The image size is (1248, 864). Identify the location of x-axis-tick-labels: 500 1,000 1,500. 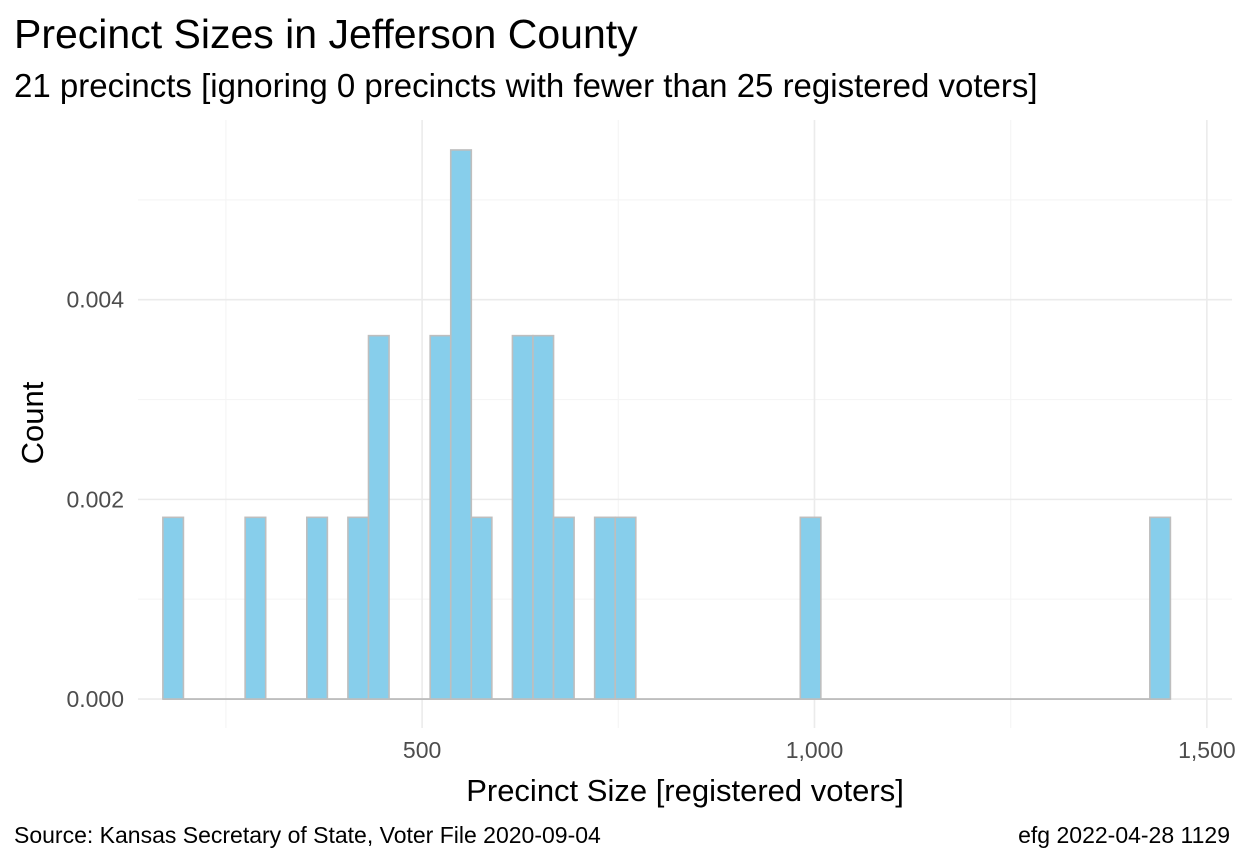
(819, 750).